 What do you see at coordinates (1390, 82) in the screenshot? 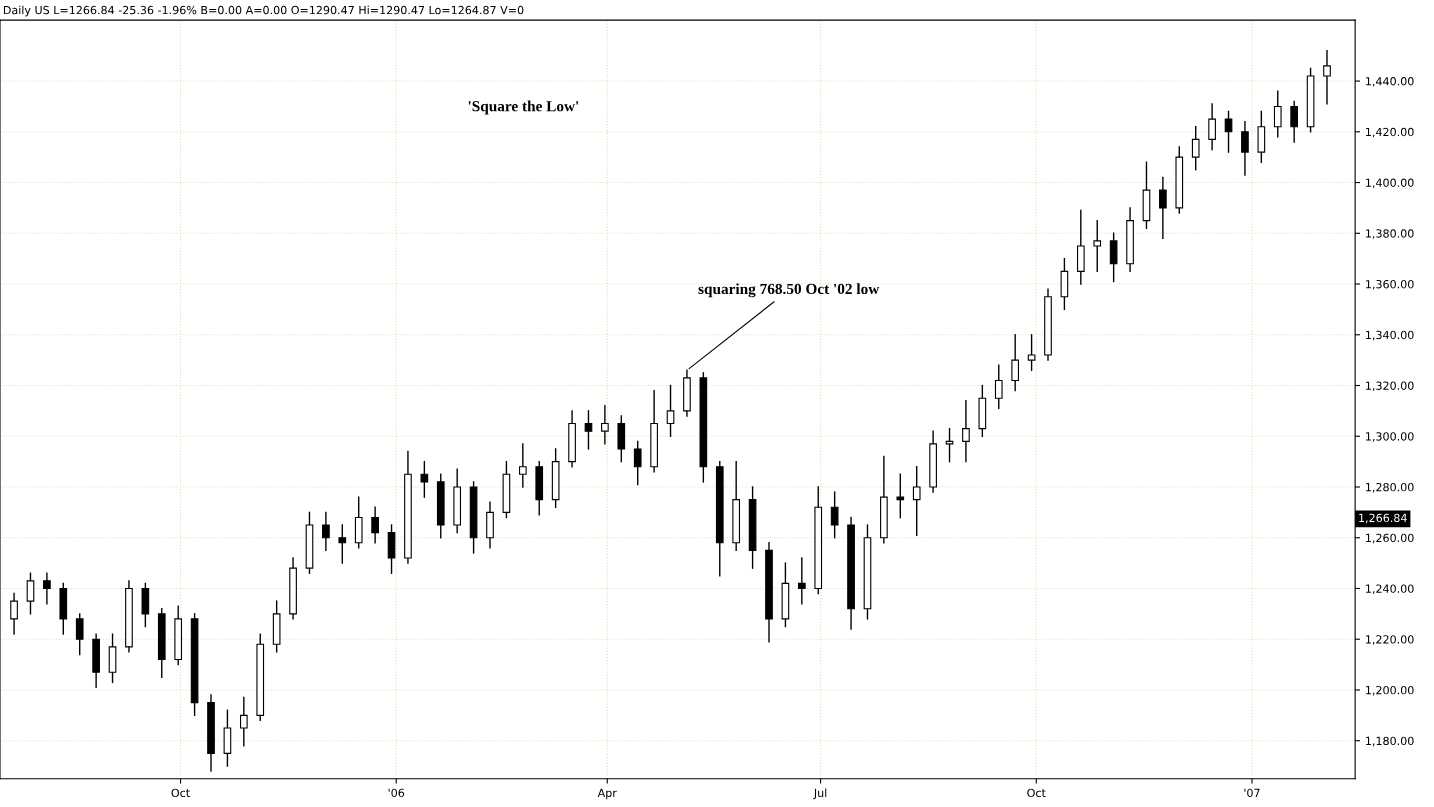
I see `y-tick-label: 1,440.00` at bounding box center [1390, 82].